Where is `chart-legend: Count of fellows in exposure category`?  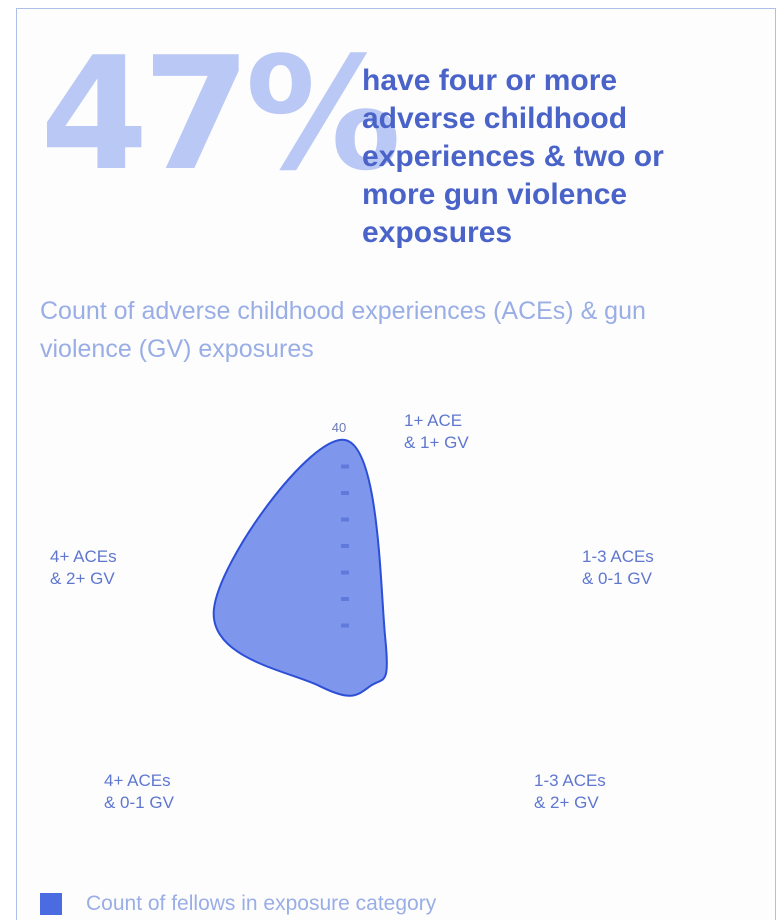
chart-legend: Count of fellows in exposure category is located at coordinates (238, 904).